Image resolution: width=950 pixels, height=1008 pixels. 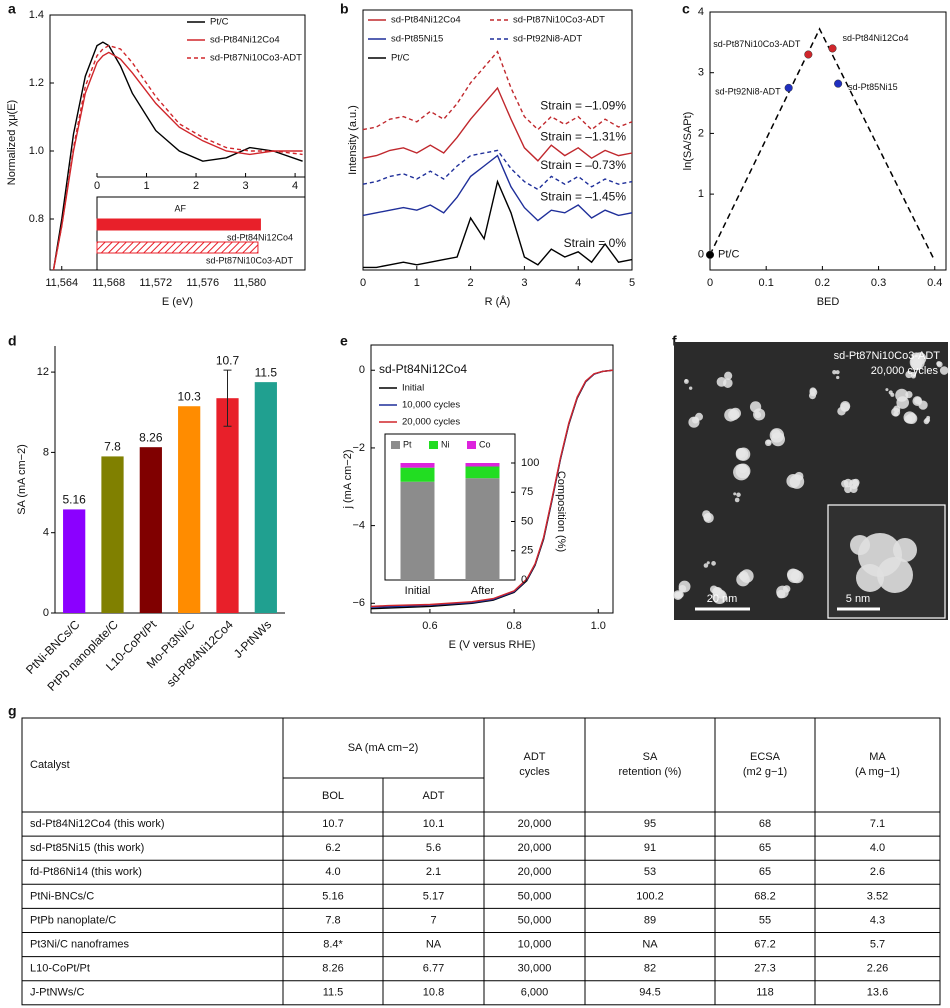 What do you see at coordinates (177, 302) in the screenshot?
I see `x-axis-label: E (eV)` at bounding box center [177, 302].